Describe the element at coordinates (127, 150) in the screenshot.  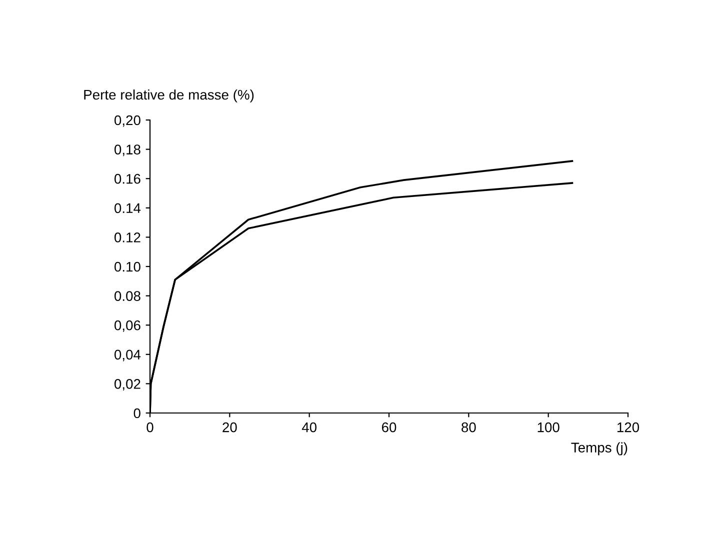
I see `y-tick-label: 0,18` at that location.